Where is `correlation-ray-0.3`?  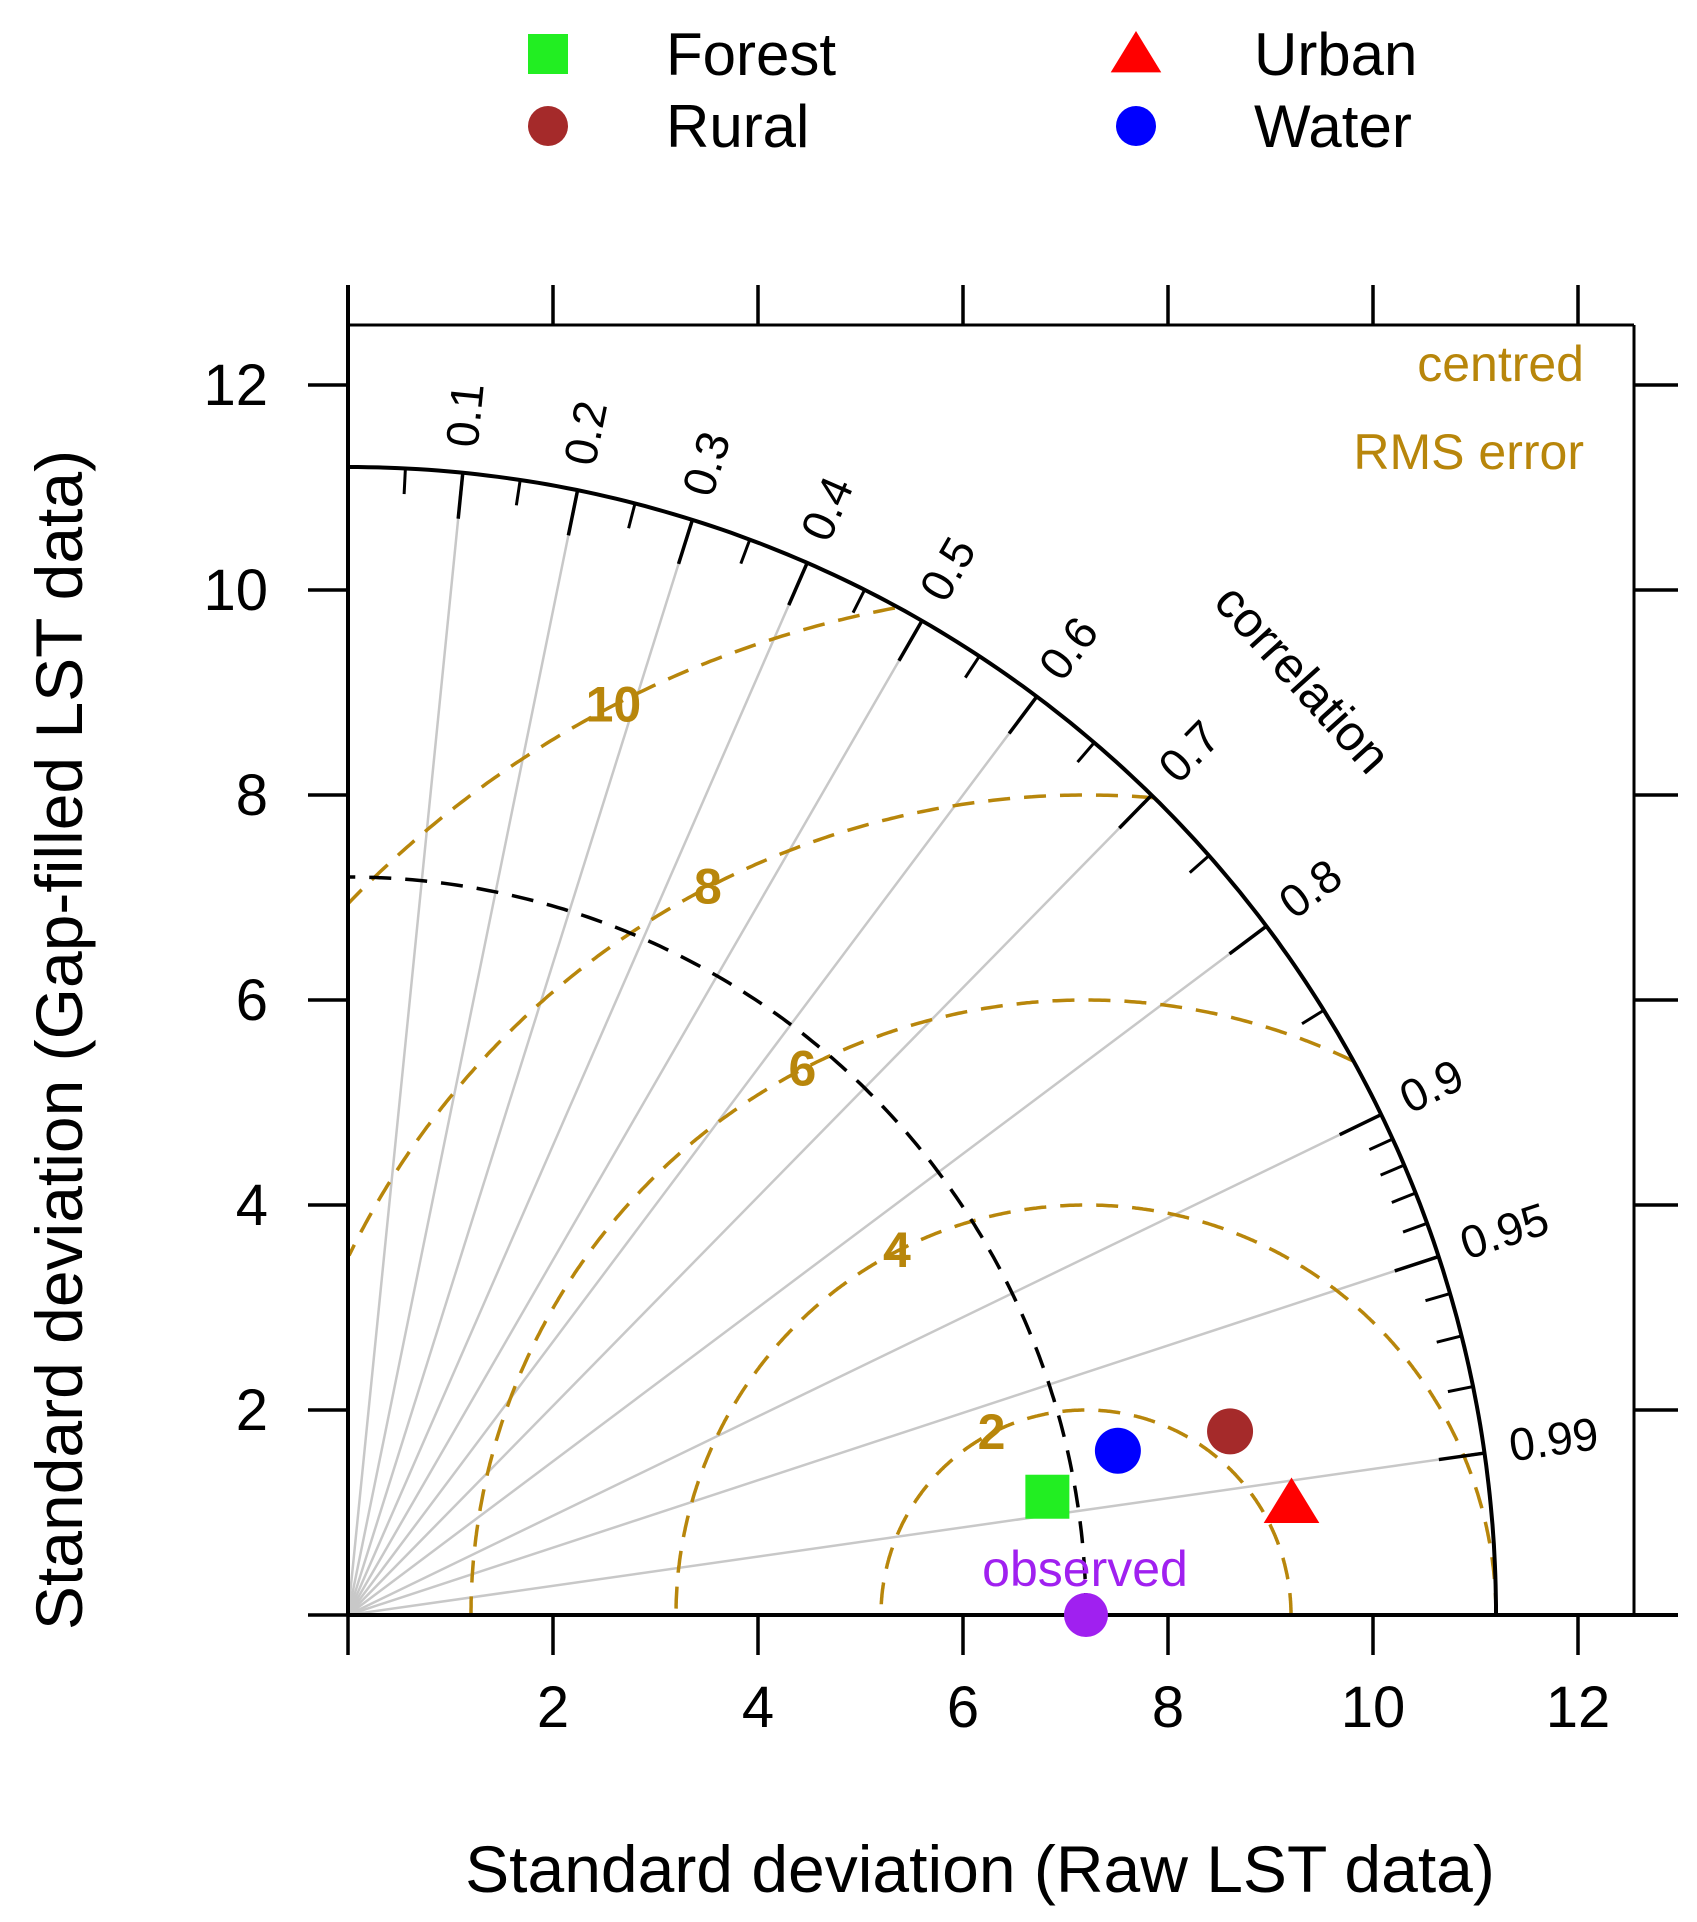
correlation-ray-0.3 is located at coordinates (520, 1067).